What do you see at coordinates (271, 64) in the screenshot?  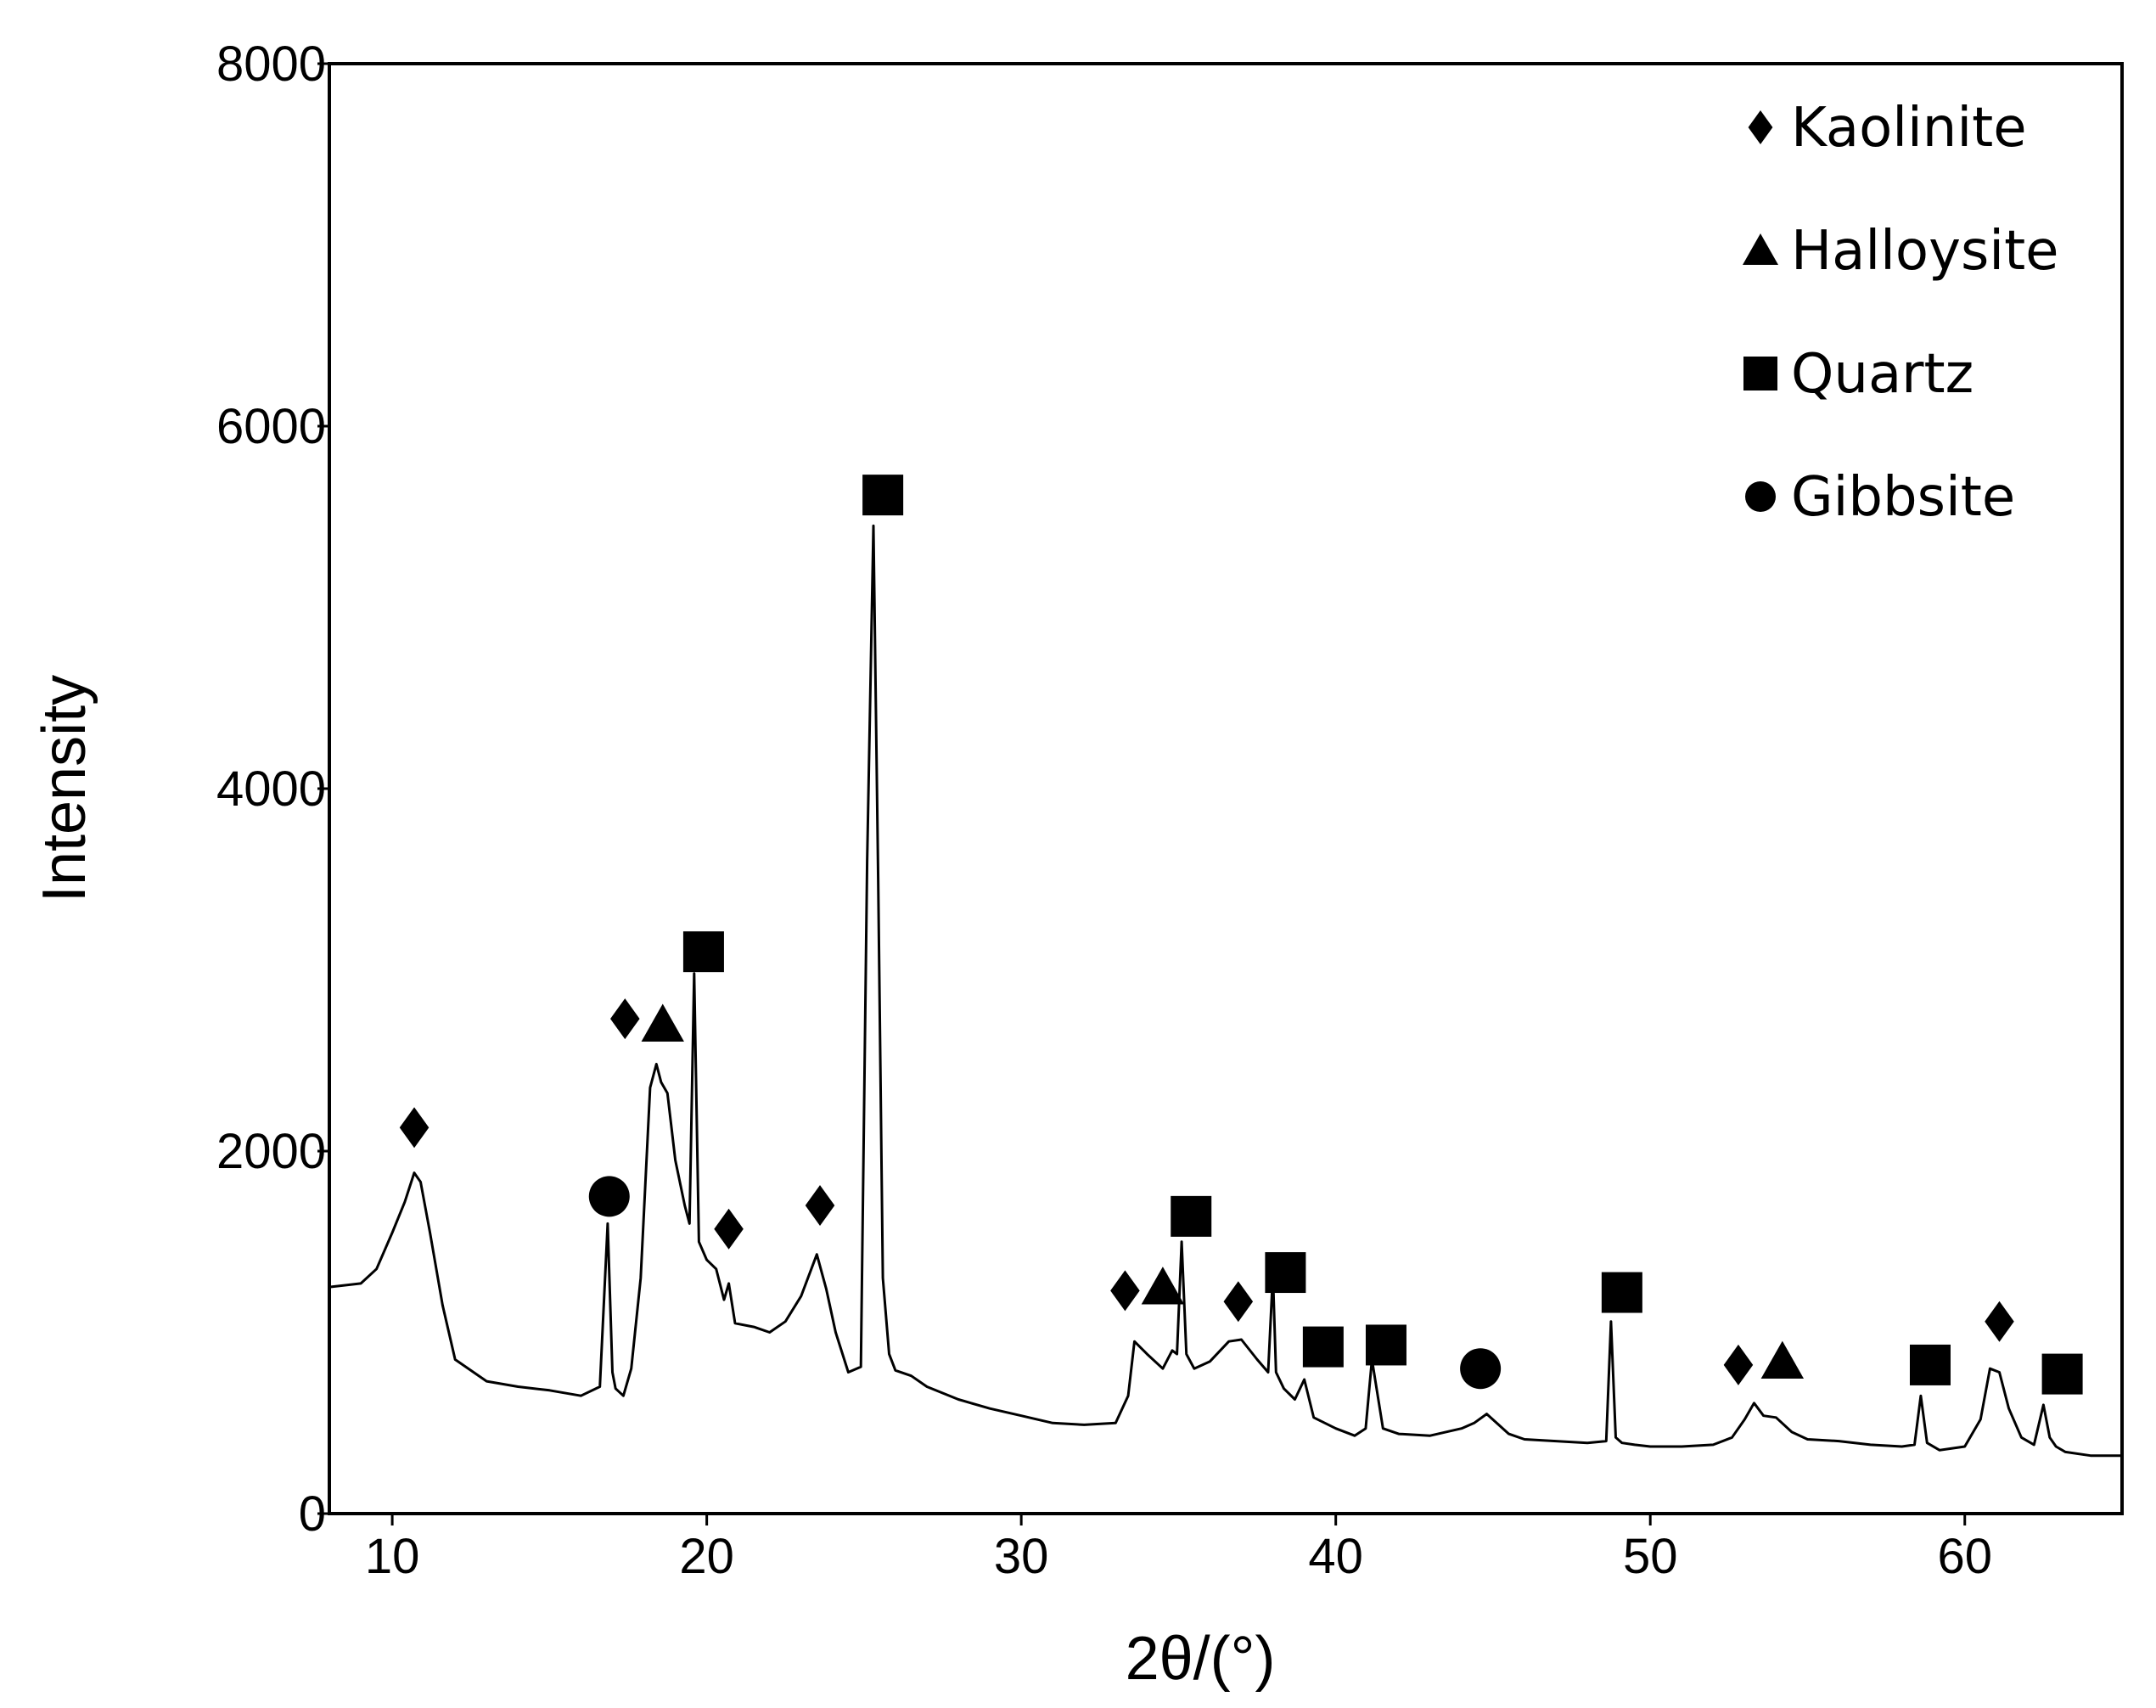 I see `y-tick-label: 8000` at bounding box center [271, 64].